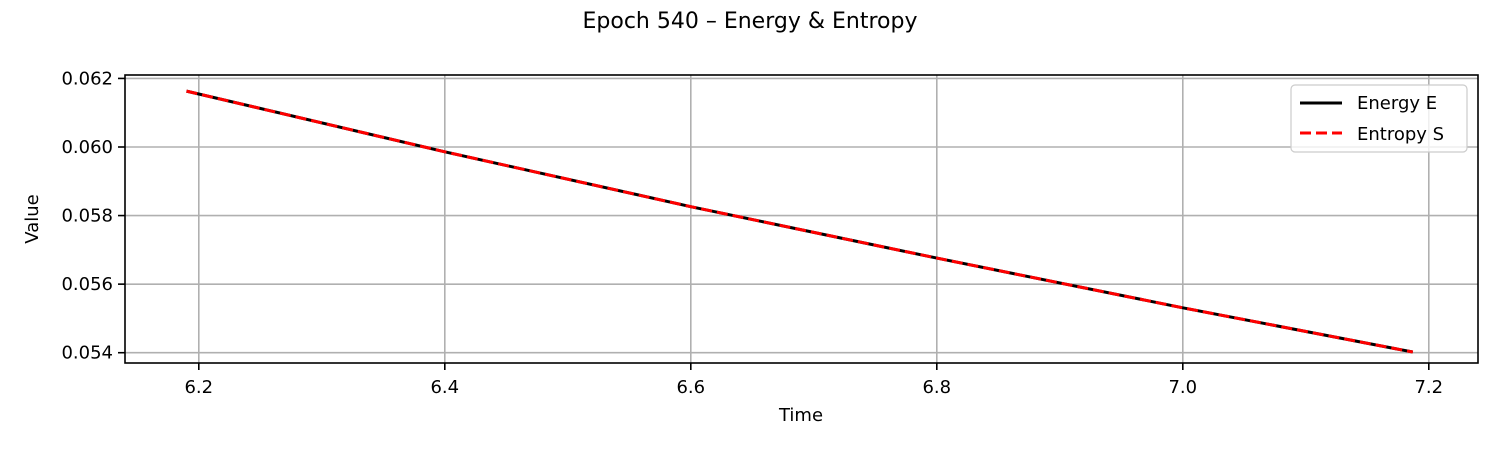 The height and width of the screenshot is (454, 1500). Describe the element at coordinates (87, 284) in the screenshot. I see `y-tick-label: 0.056` at that location.